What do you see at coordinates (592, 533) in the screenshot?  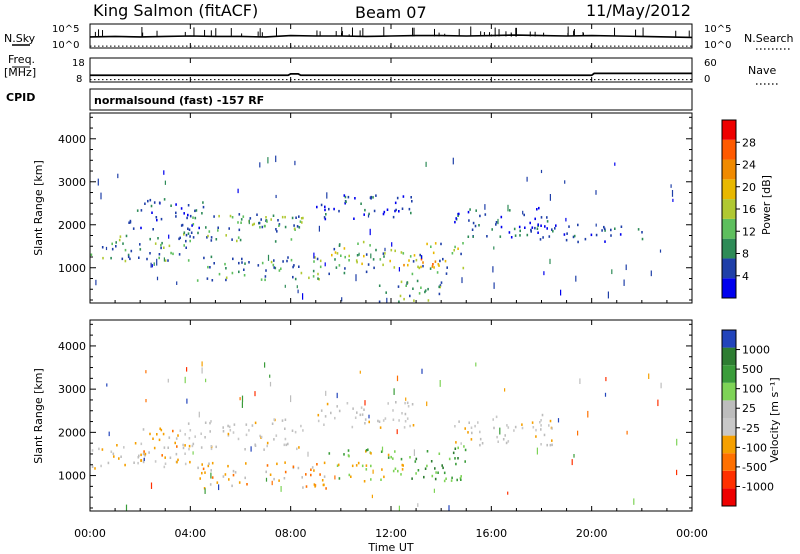 I see `xtick-label: 20:00` at bounding box center [592, 533].